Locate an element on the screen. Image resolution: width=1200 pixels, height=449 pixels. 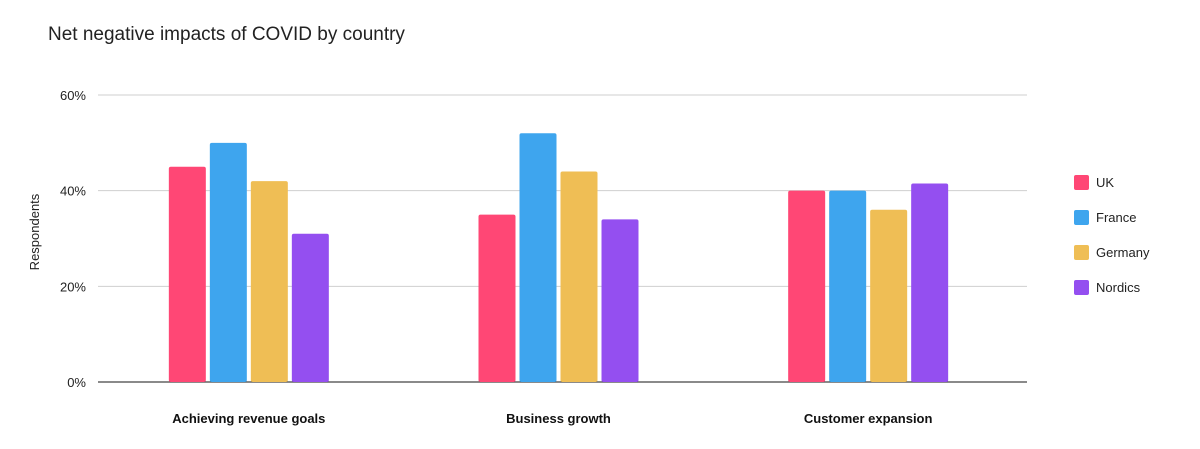
legend-swatch-nordics is located at coordinates (1081, 287).